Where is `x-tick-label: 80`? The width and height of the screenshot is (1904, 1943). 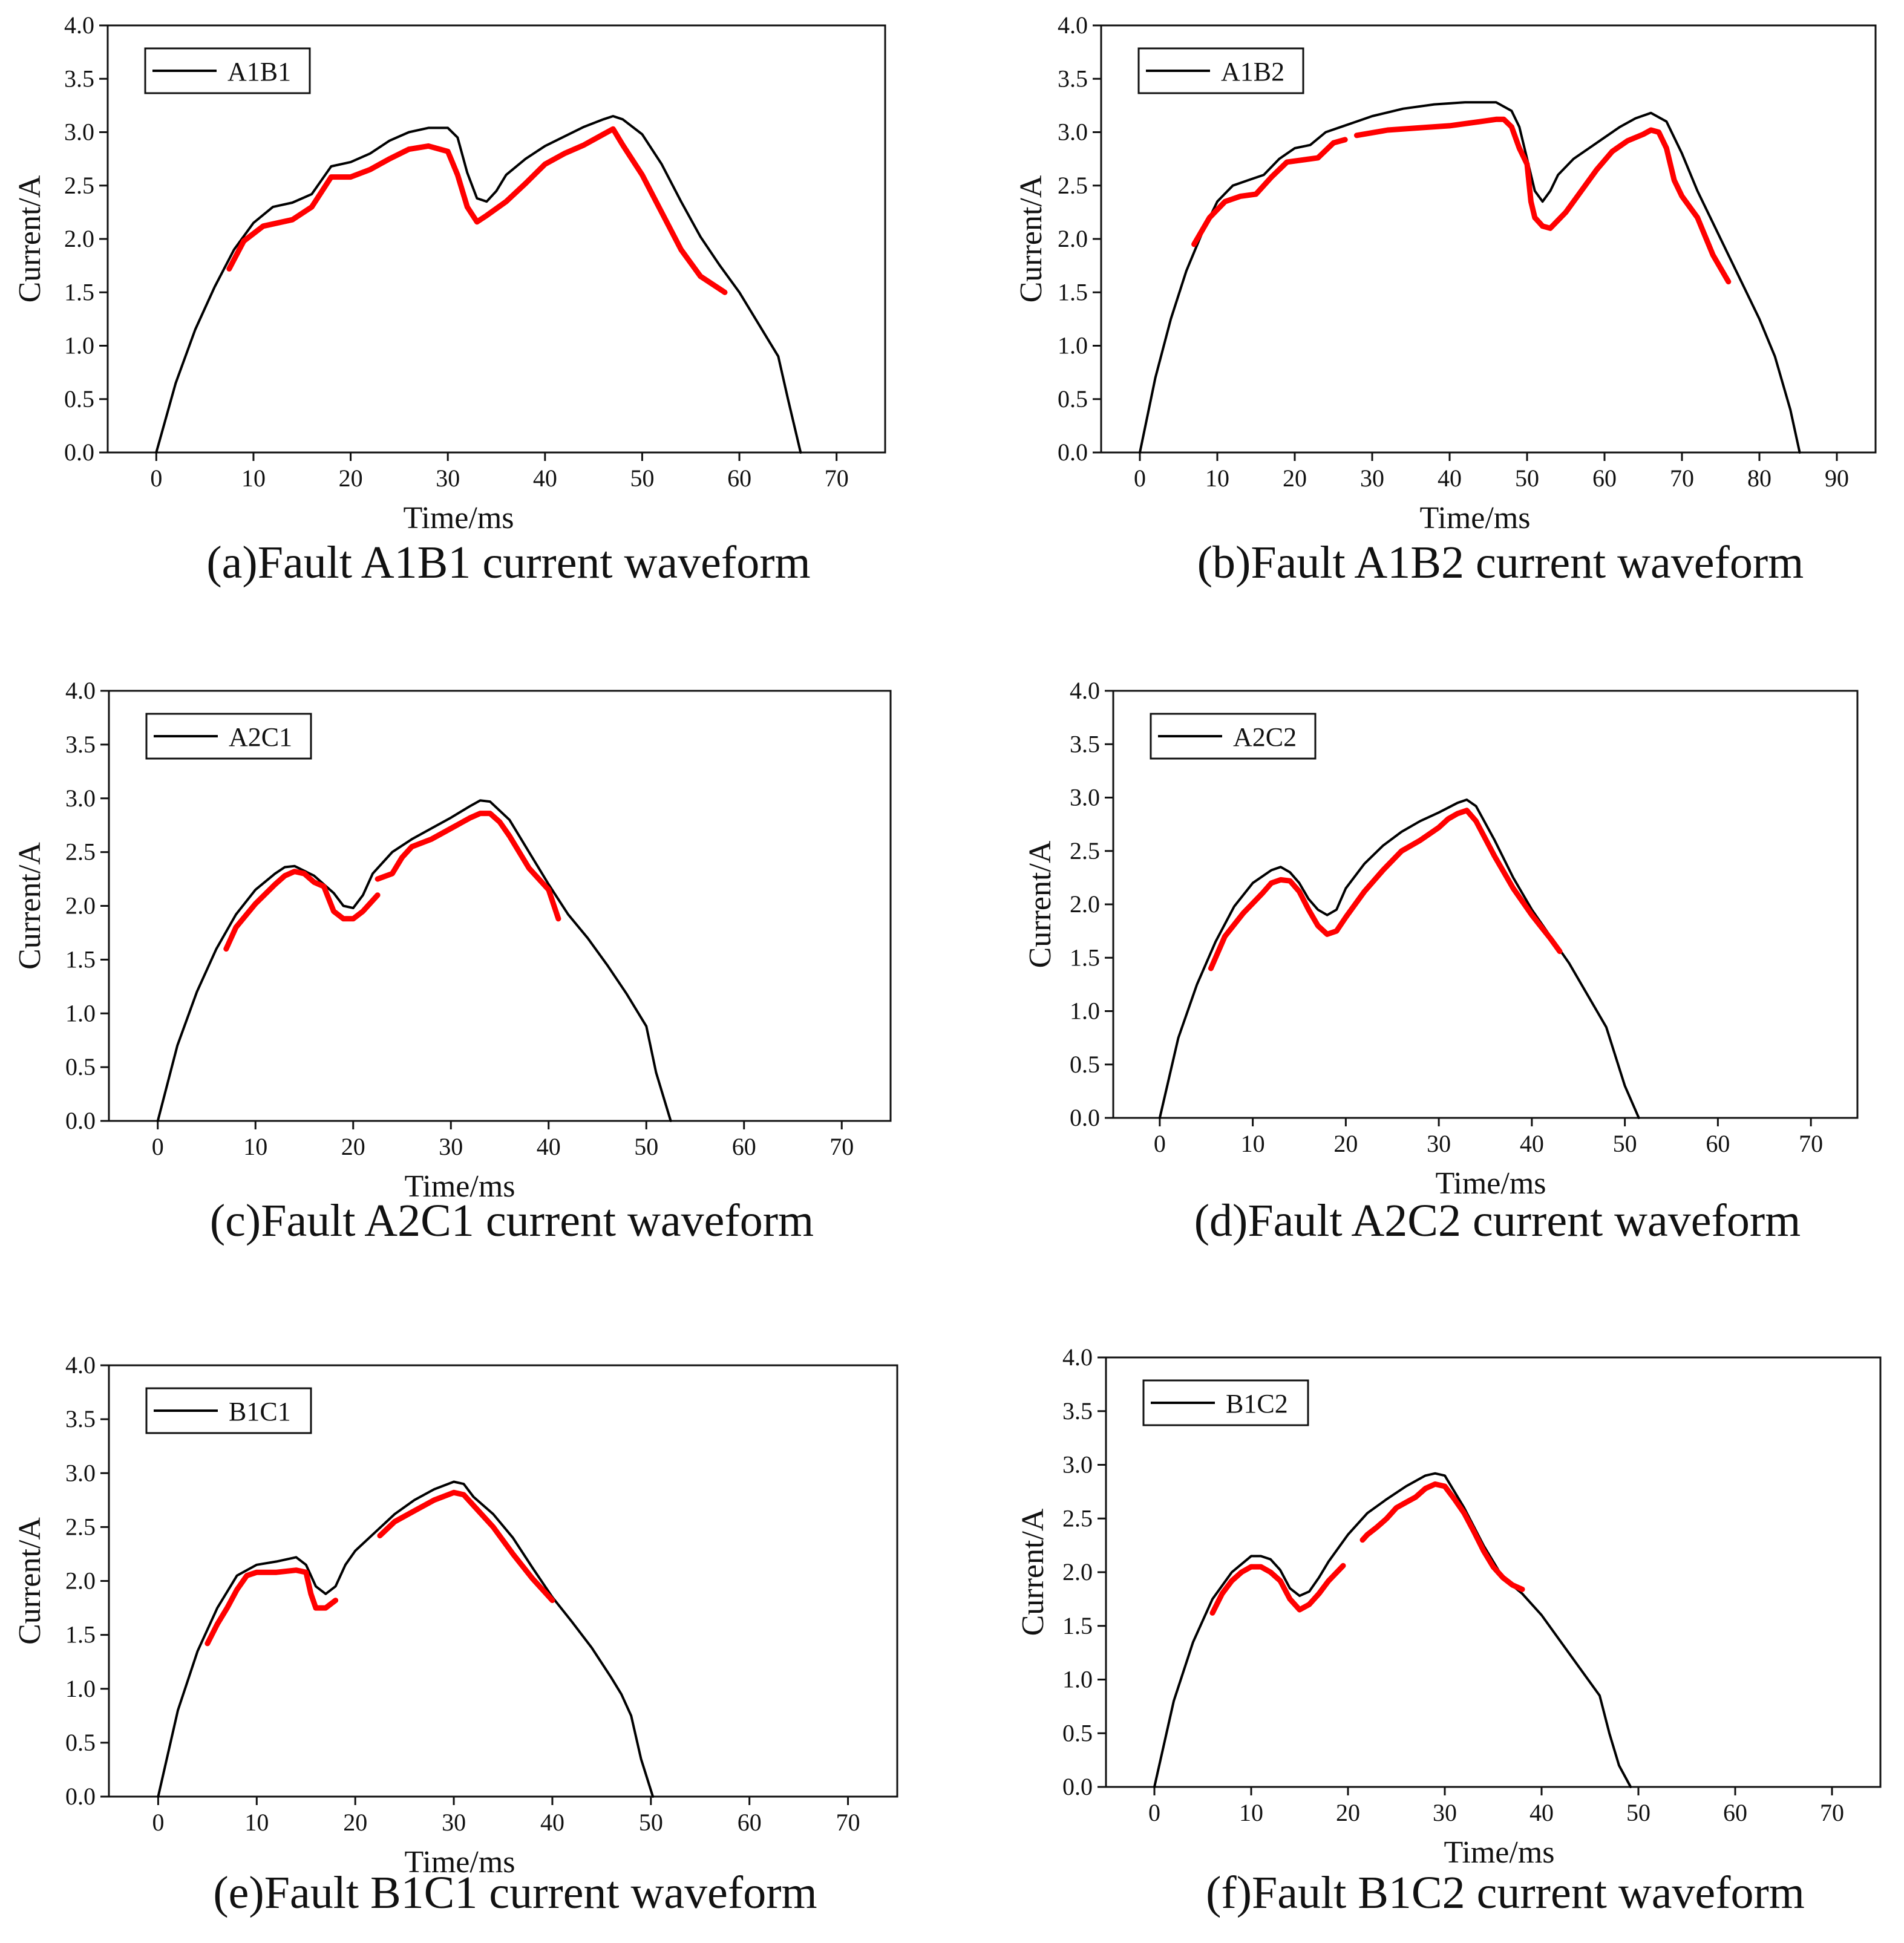
x-tick-label: 80 is located at coordinates (1759, 478).